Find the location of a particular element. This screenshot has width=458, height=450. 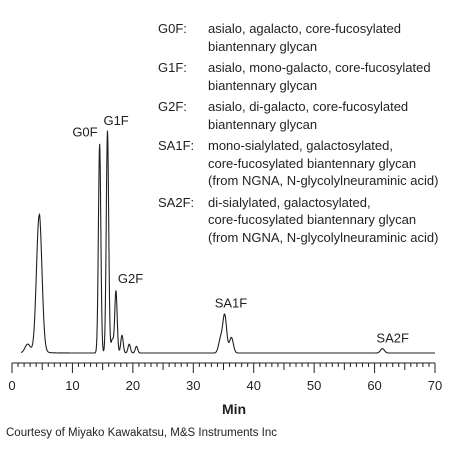

x-axis-tick-labels: 0 10 20 30 40 50 60 70 is located at coordinates (225, 385).